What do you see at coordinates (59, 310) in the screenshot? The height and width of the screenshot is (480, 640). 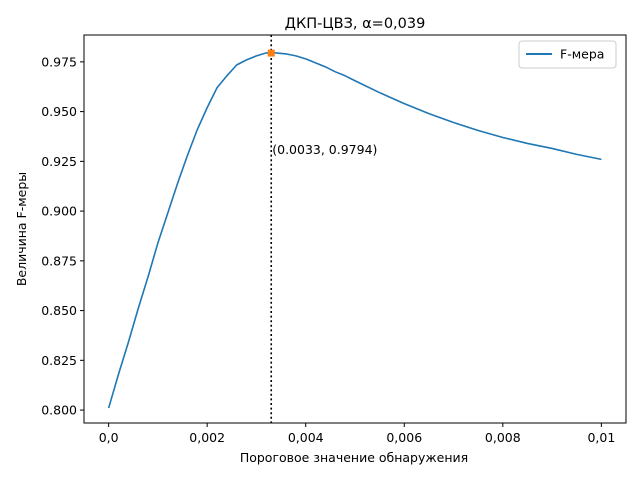 I see `y-tick-label: 0.850` at bounding box center [59, 310].